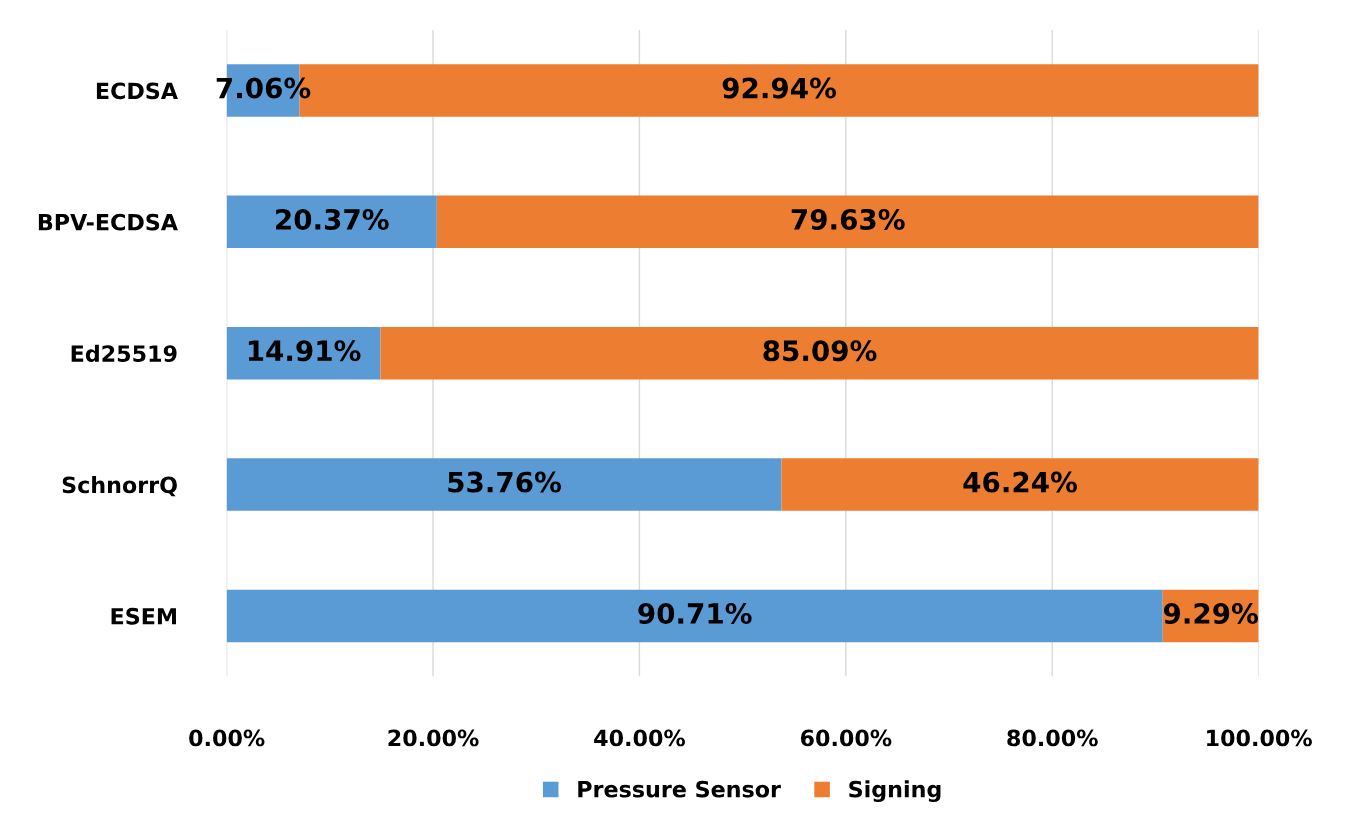  I want to click on legend-label: Signing, so click(895, 791).